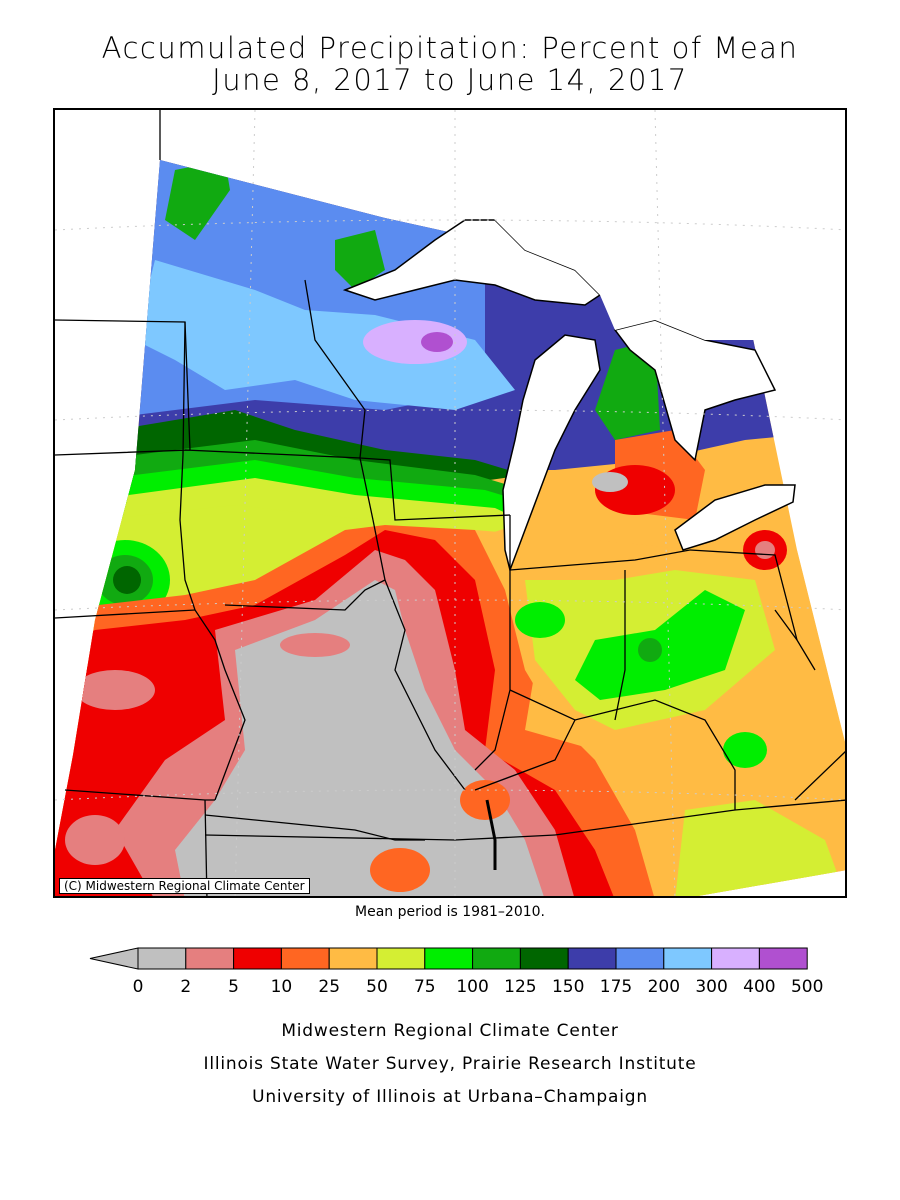  What do you see at coordinates (600, 560) in the screenshot?
I see `border-in-mi` at bounding box center [600, 560].